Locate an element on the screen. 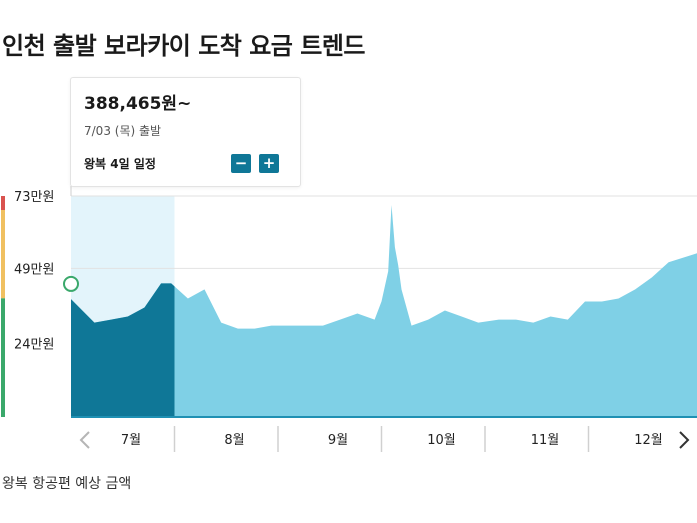  y-axis-labels: 73만원 49만원 24만원 is located at coordinates (34, 271).